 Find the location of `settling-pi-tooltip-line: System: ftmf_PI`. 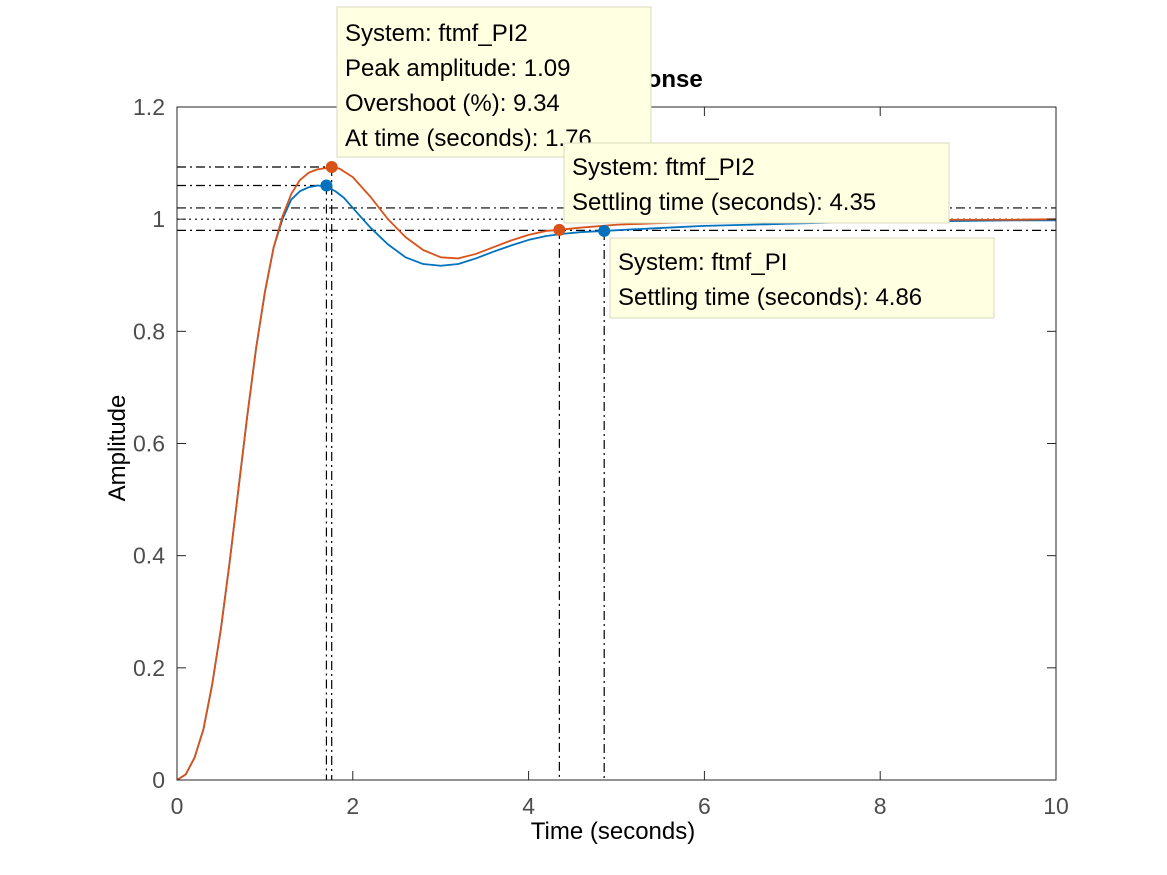

settling-pi-tooltip-line: System: ftmf_PI is located at coordinates (702, 262).